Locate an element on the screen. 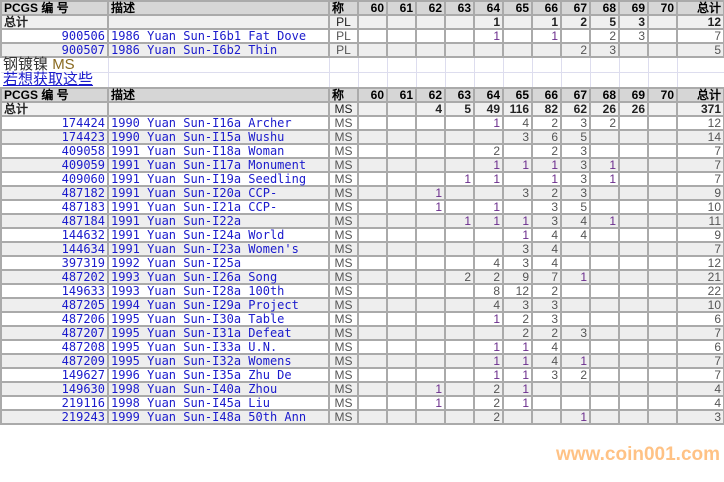 The height and width of the screenshot is (482, 724). table-row: 487207 1995 Yuan Sun-I31a Defeat MS 2 2 3 7 is located at coordinates (362, 333).